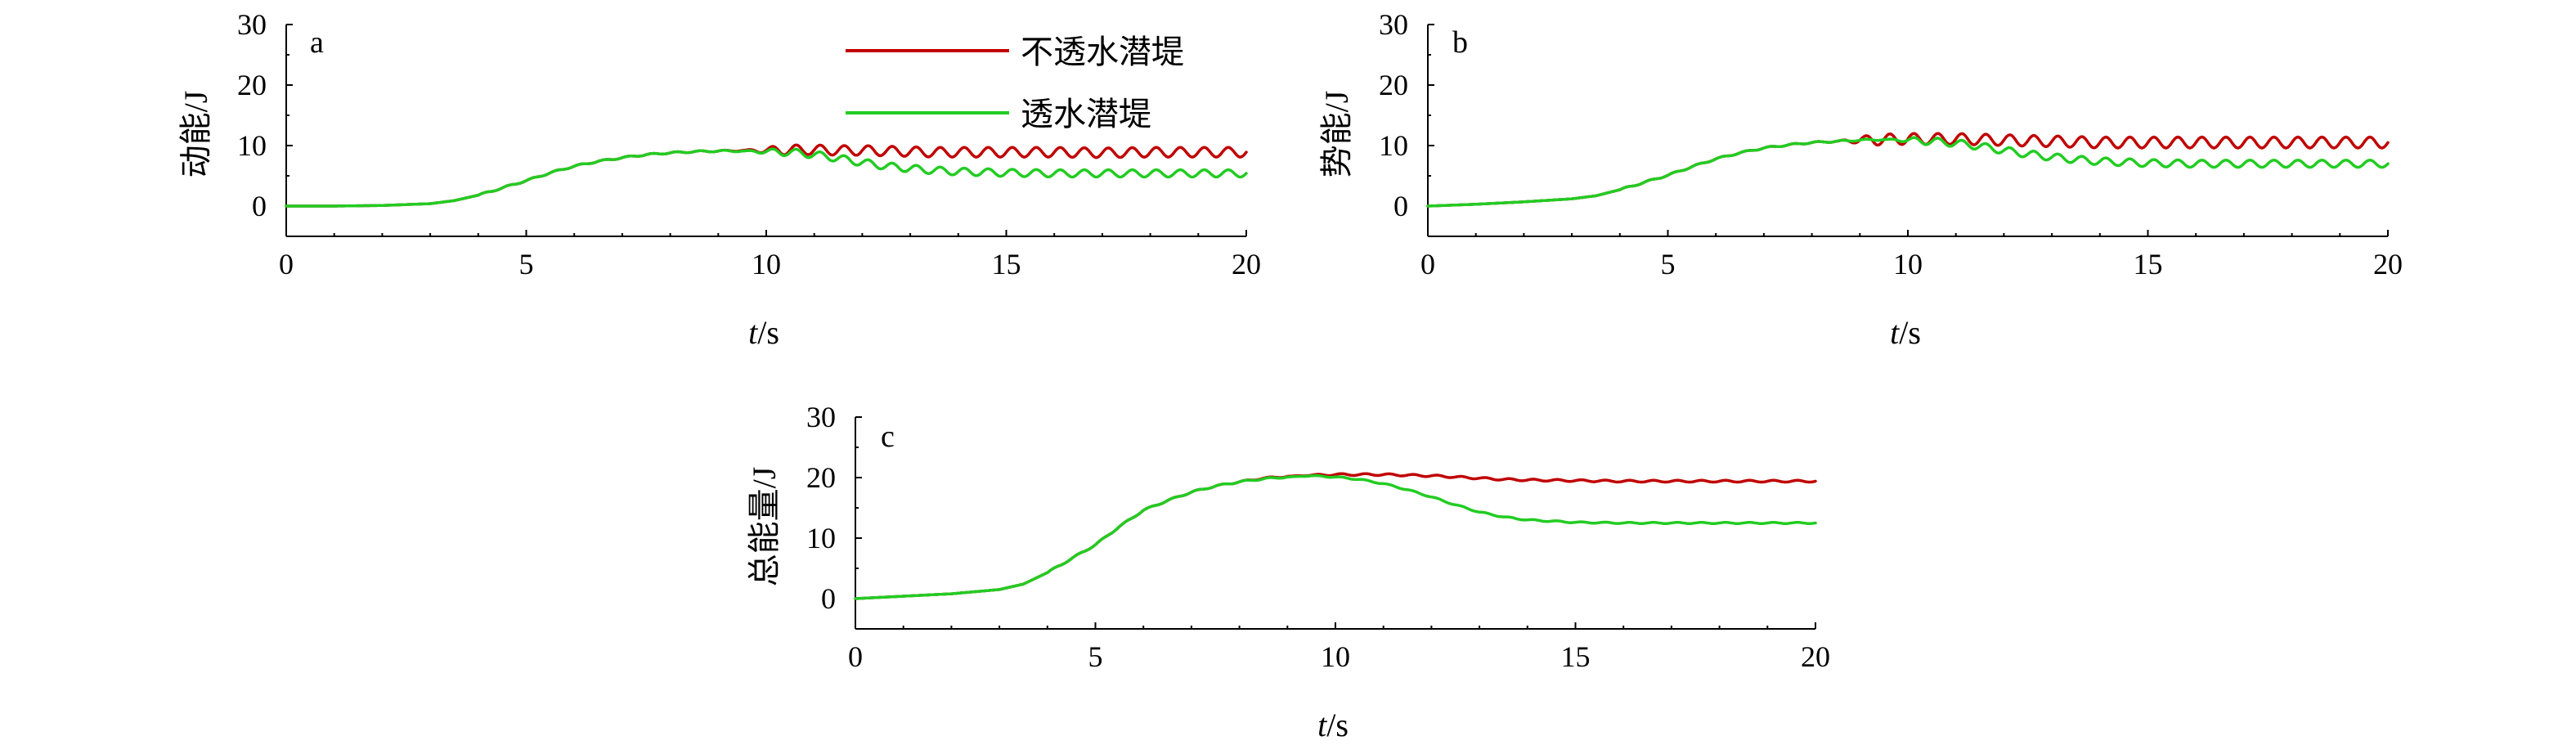 The image size is (2576, 754). Describe the element at coordinates (1460, 42) in the screenshot. I see `panel-b-letter: b` at that location.